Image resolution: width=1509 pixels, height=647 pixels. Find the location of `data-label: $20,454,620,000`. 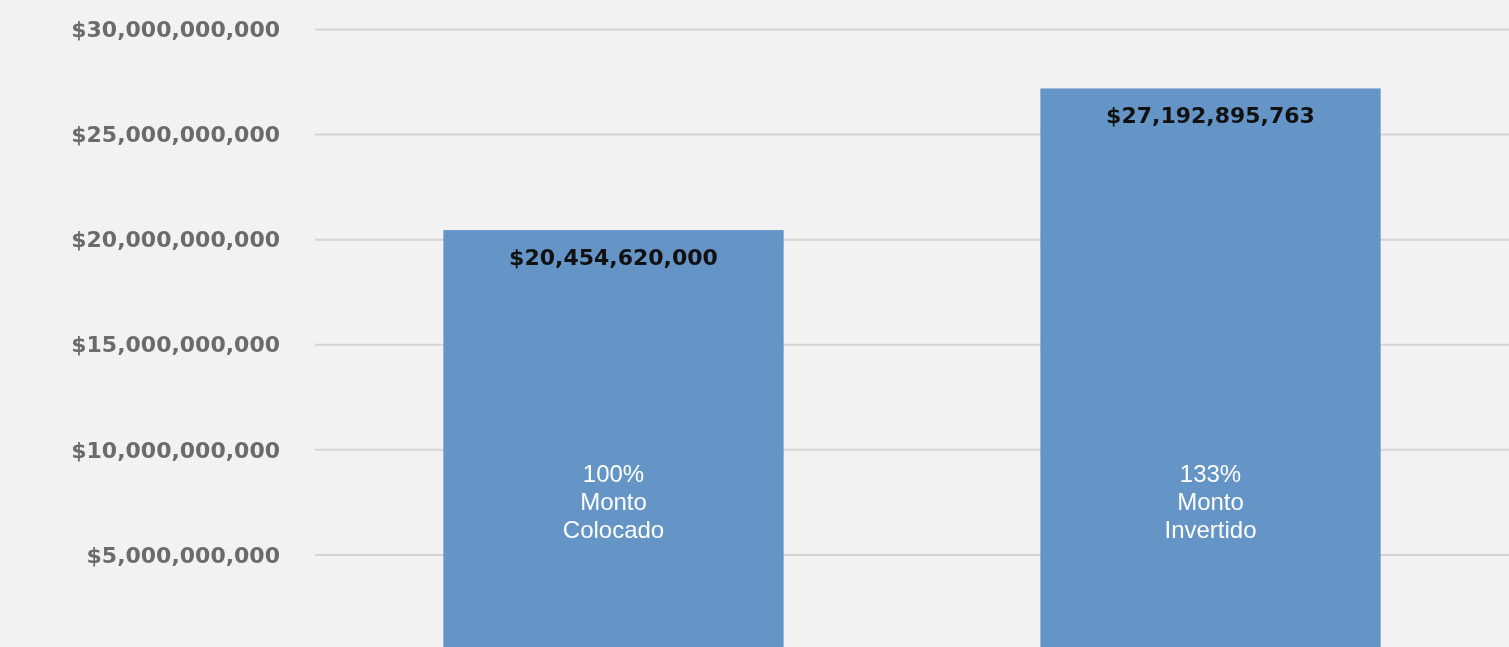

data-label: $20,454,620,000 is located at coordinates (613, 258).